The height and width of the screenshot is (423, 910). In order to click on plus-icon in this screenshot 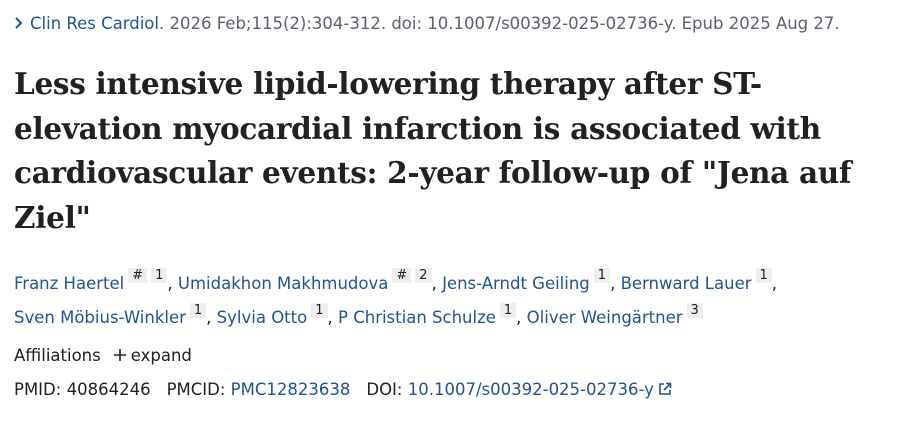, I will do `click(119, 355)`.